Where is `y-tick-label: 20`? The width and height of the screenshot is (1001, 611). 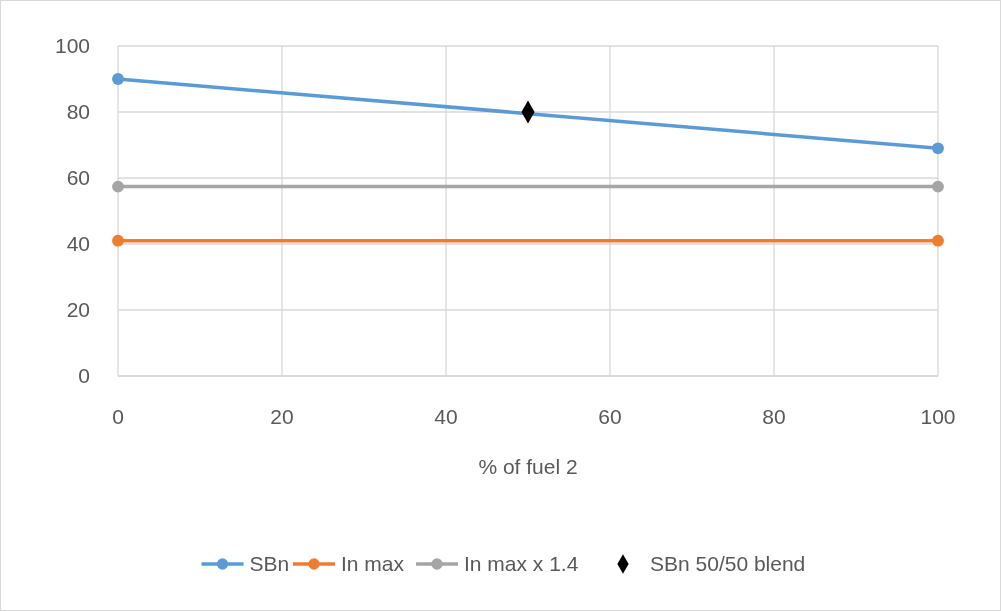 y-tick-label: 20 is located at coordinates (78, 310).